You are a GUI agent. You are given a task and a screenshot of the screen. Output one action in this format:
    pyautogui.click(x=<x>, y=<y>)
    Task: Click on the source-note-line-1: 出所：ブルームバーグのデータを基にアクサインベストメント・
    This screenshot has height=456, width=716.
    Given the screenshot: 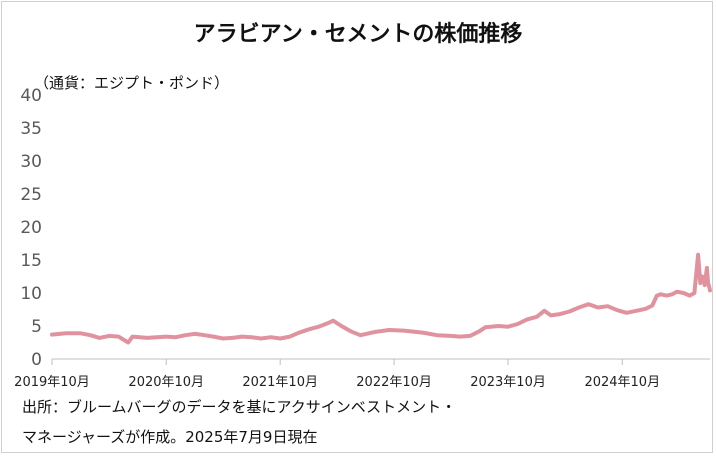 What is the action you would take?
    pyautogui.click(x=239, y=407)
    